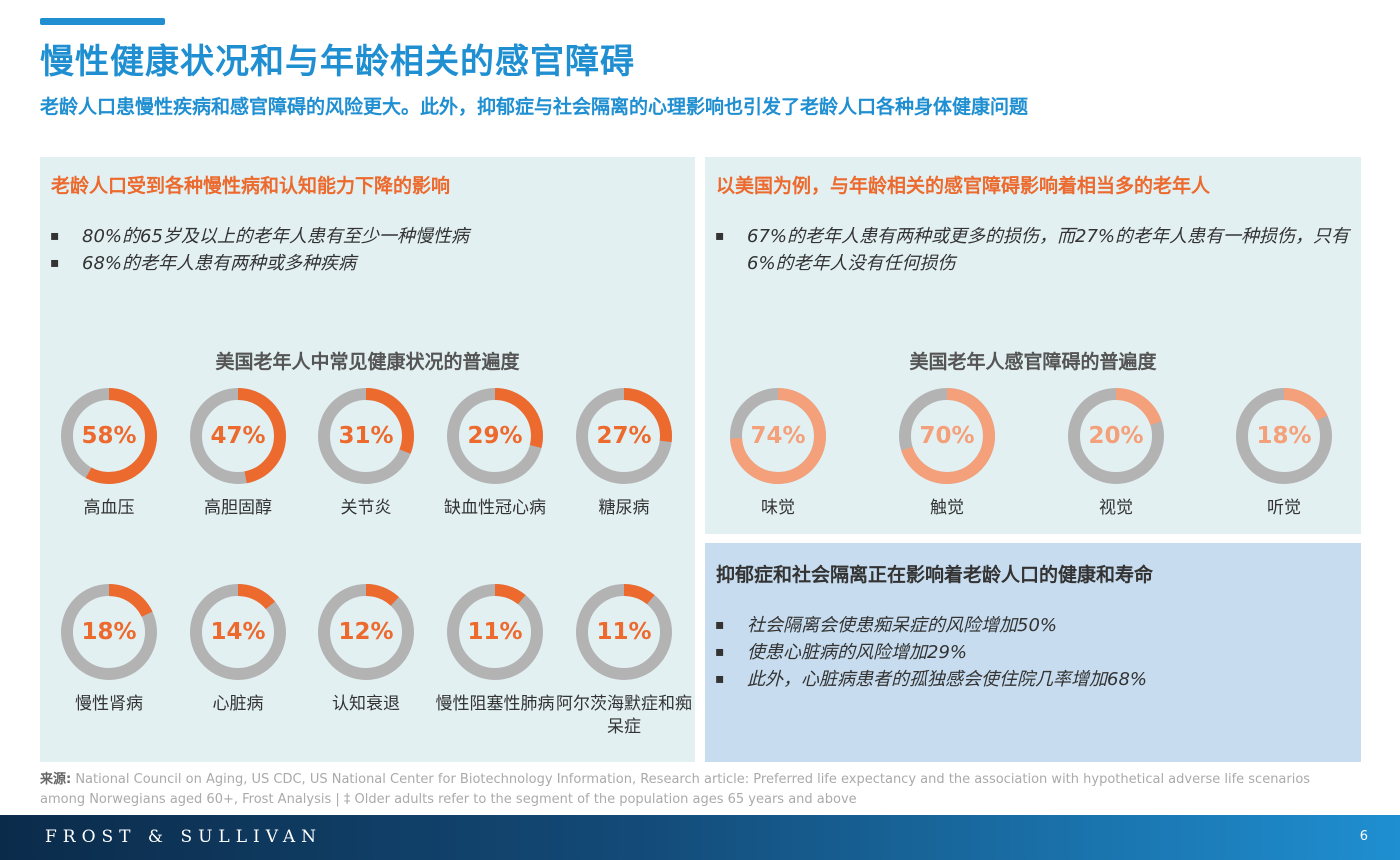 The height and width of the screenshot is (860, 1400). I want to click on sensory-chart-title: 美国老年人感官障碍的普遍度, so click(1033, 362).